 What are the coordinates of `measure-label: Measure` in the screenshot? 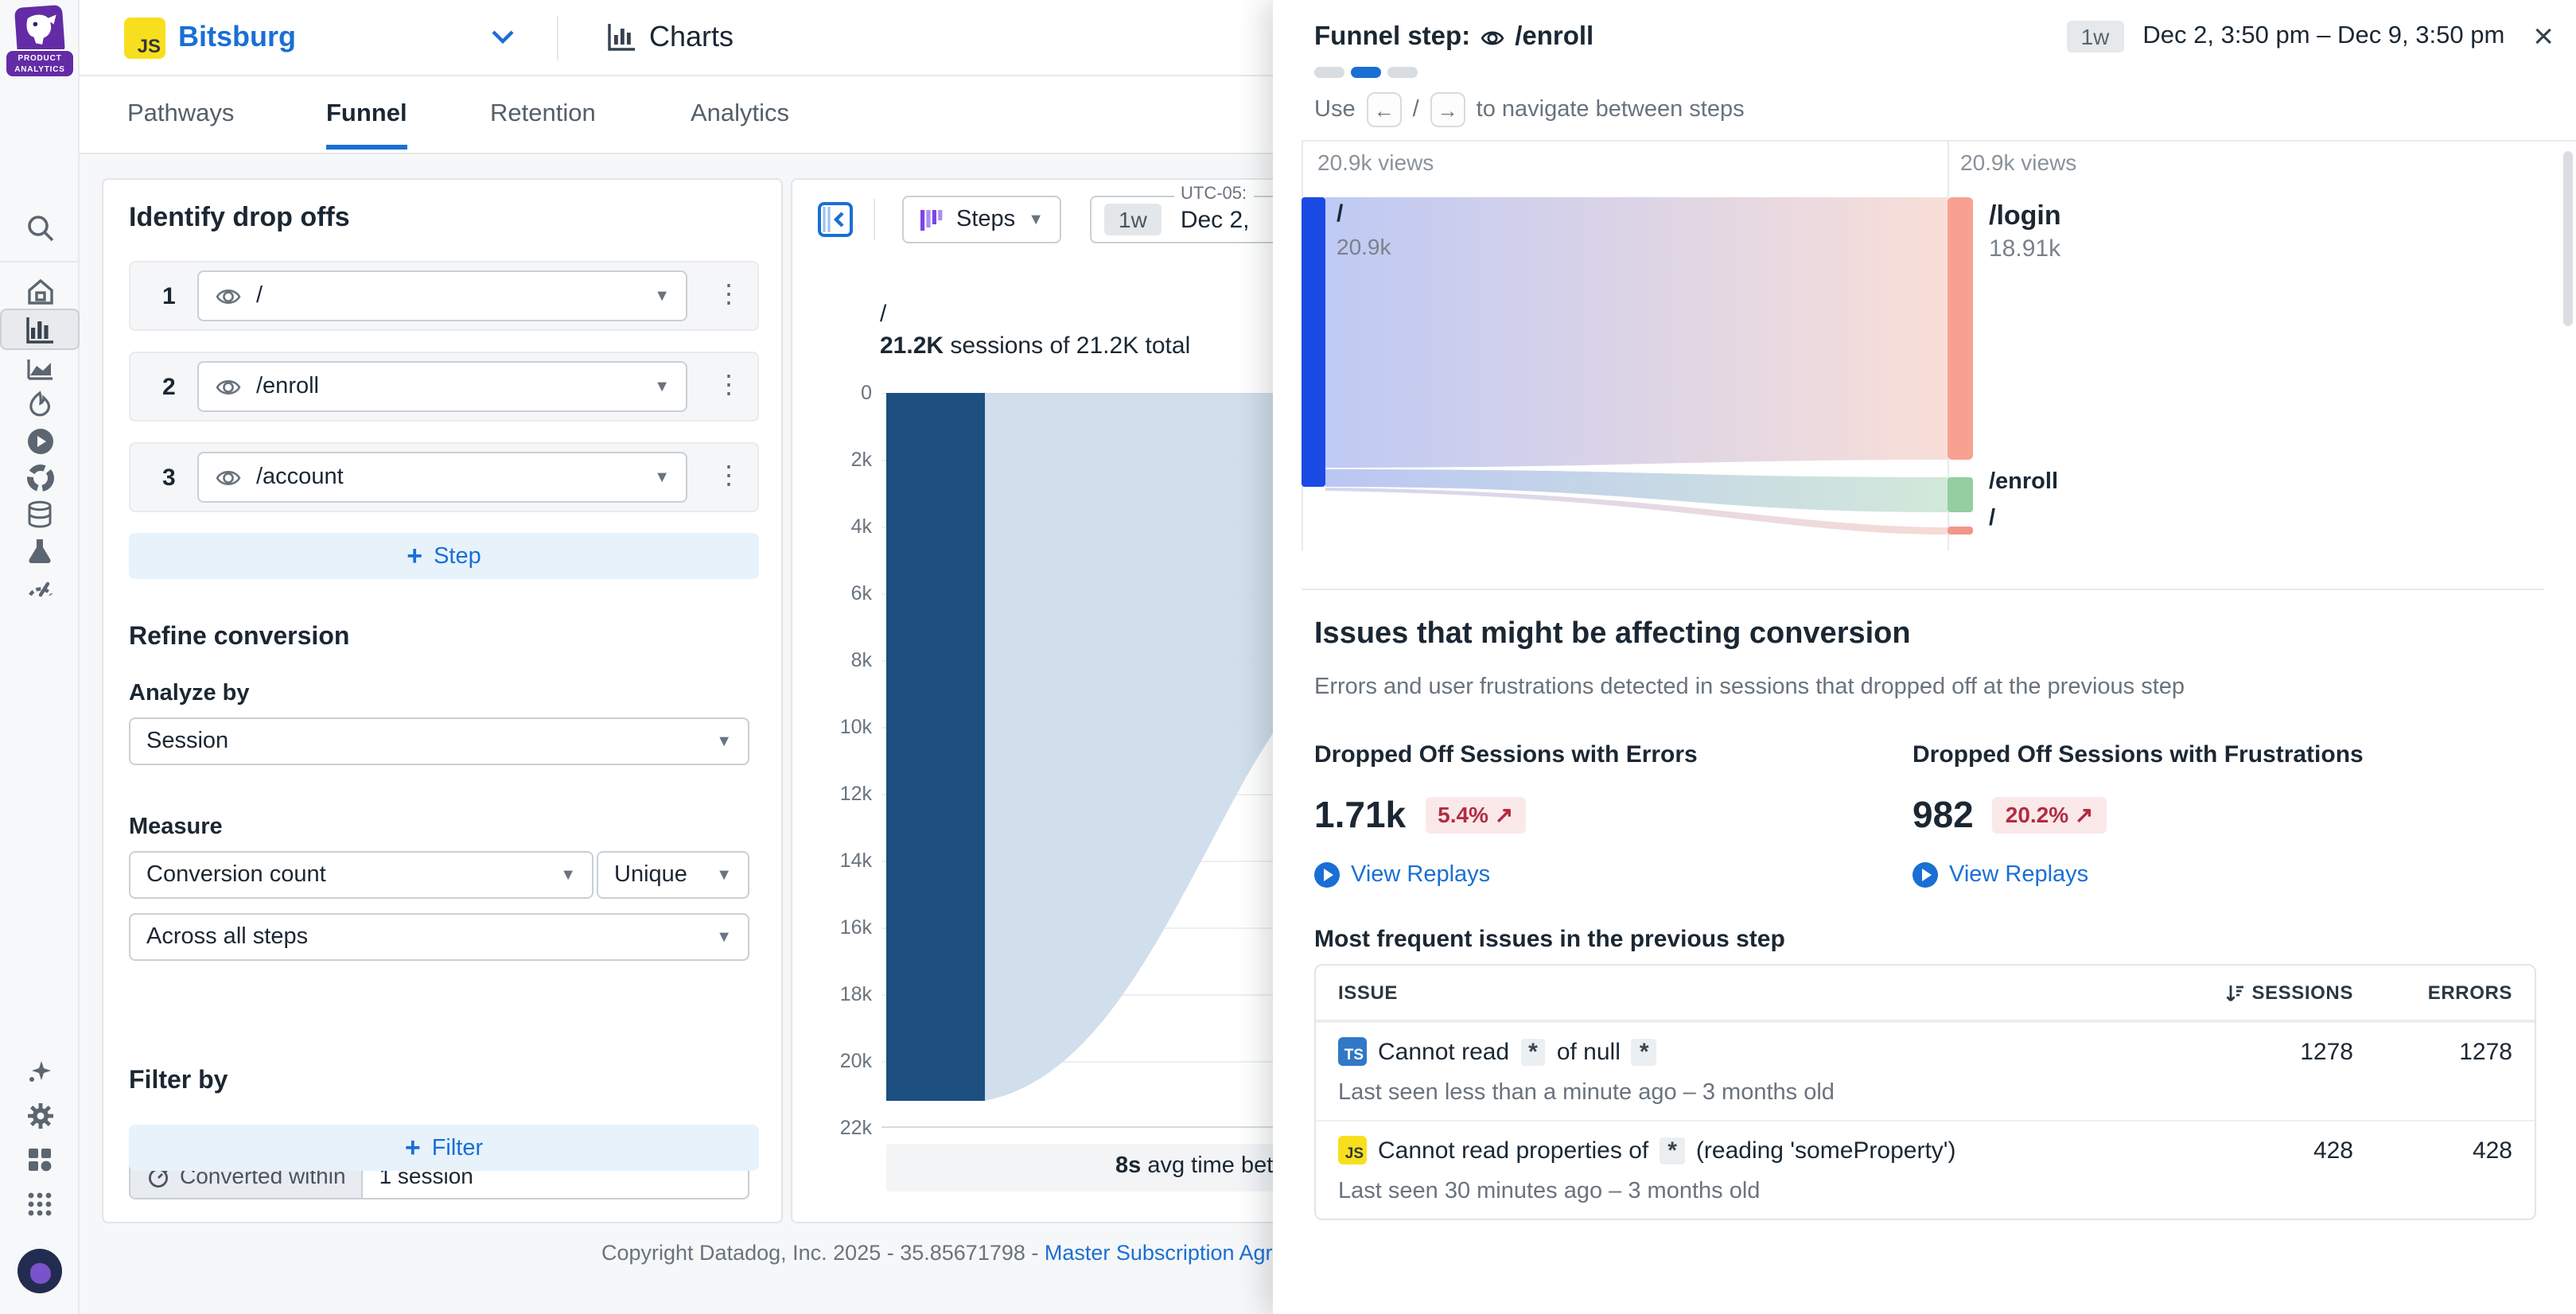 It's located at (176, 827).